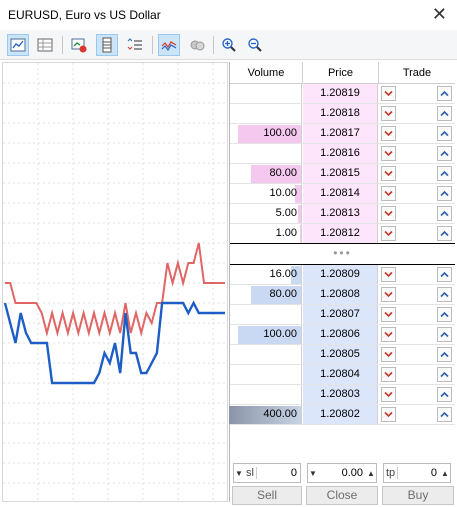  I want to click on one-click-trading-icon, so click(197, 45).